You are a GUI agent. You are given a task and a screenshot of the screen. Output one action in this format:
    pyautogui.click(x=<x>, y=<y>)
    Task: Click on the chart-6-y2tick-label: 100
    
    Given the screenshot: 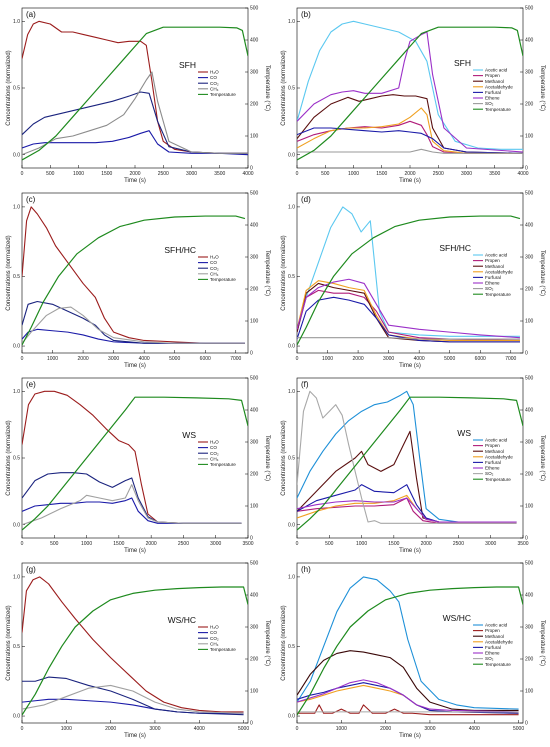 What is the action you would take?
    pyautogui.click(x=529, y=507)
    